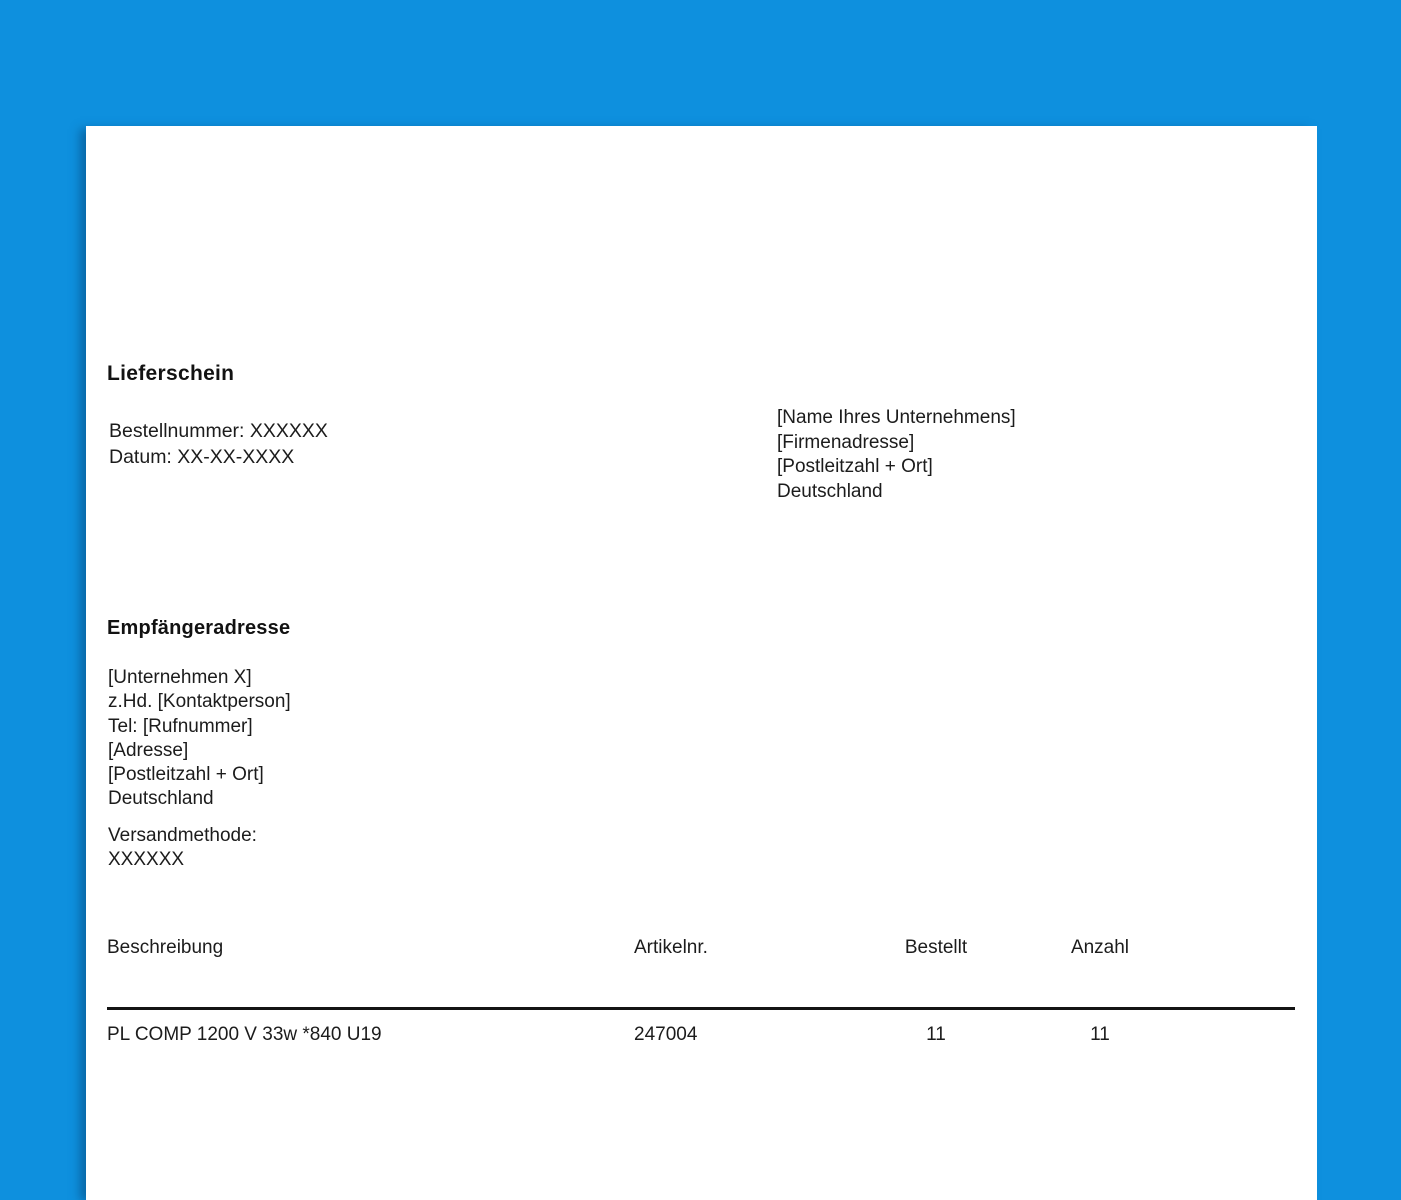 The image size is (1401, 1200). What do you see at coordinates (199, 628) in the screenshot?
I see `recipient-address-heading: Empfängeradresse` at bounding box center [199, 628].